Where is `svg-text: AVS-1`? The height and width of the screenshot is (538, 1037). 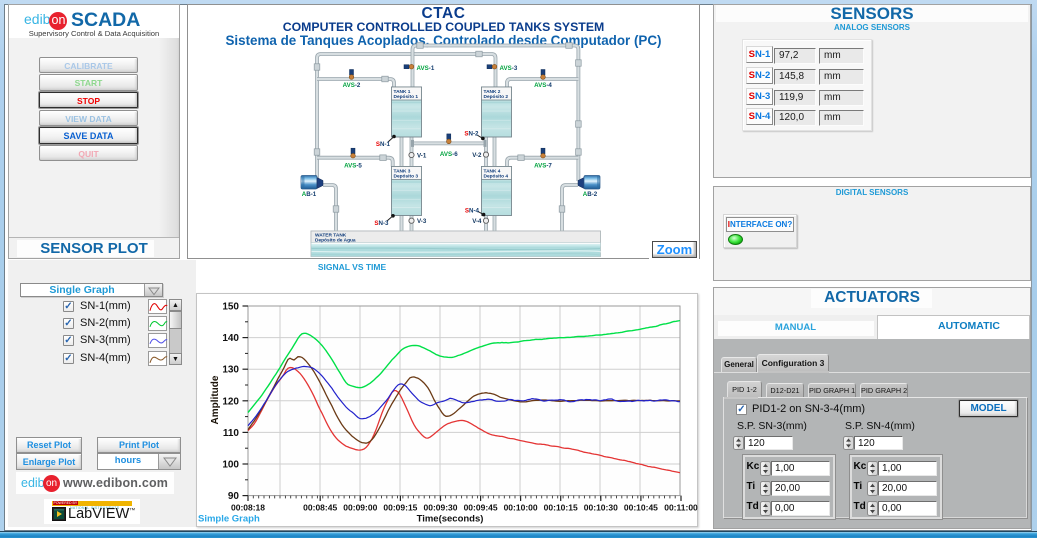 svg-text: AVS-1 is located at coordinates (426, 68).